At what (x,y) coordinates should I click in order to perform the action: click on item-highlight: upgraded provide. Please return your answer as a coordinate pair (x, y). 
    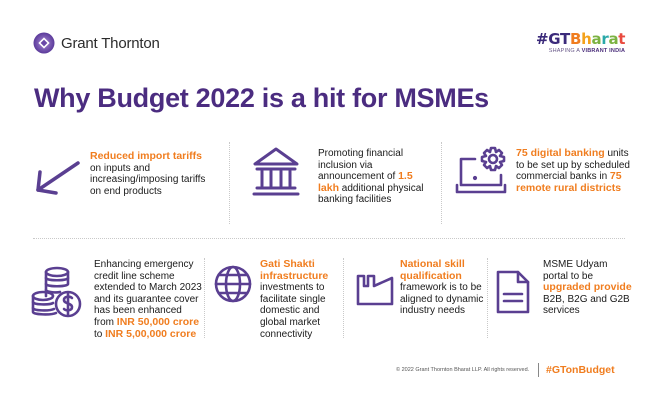
    Looking at the image, I should click on (587, 287).